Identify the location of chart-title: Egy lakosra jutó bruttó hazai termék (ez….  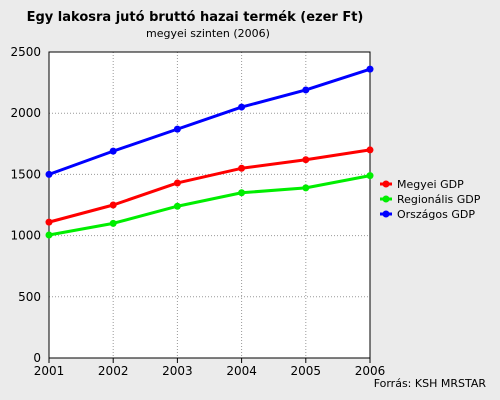
(195, 17).